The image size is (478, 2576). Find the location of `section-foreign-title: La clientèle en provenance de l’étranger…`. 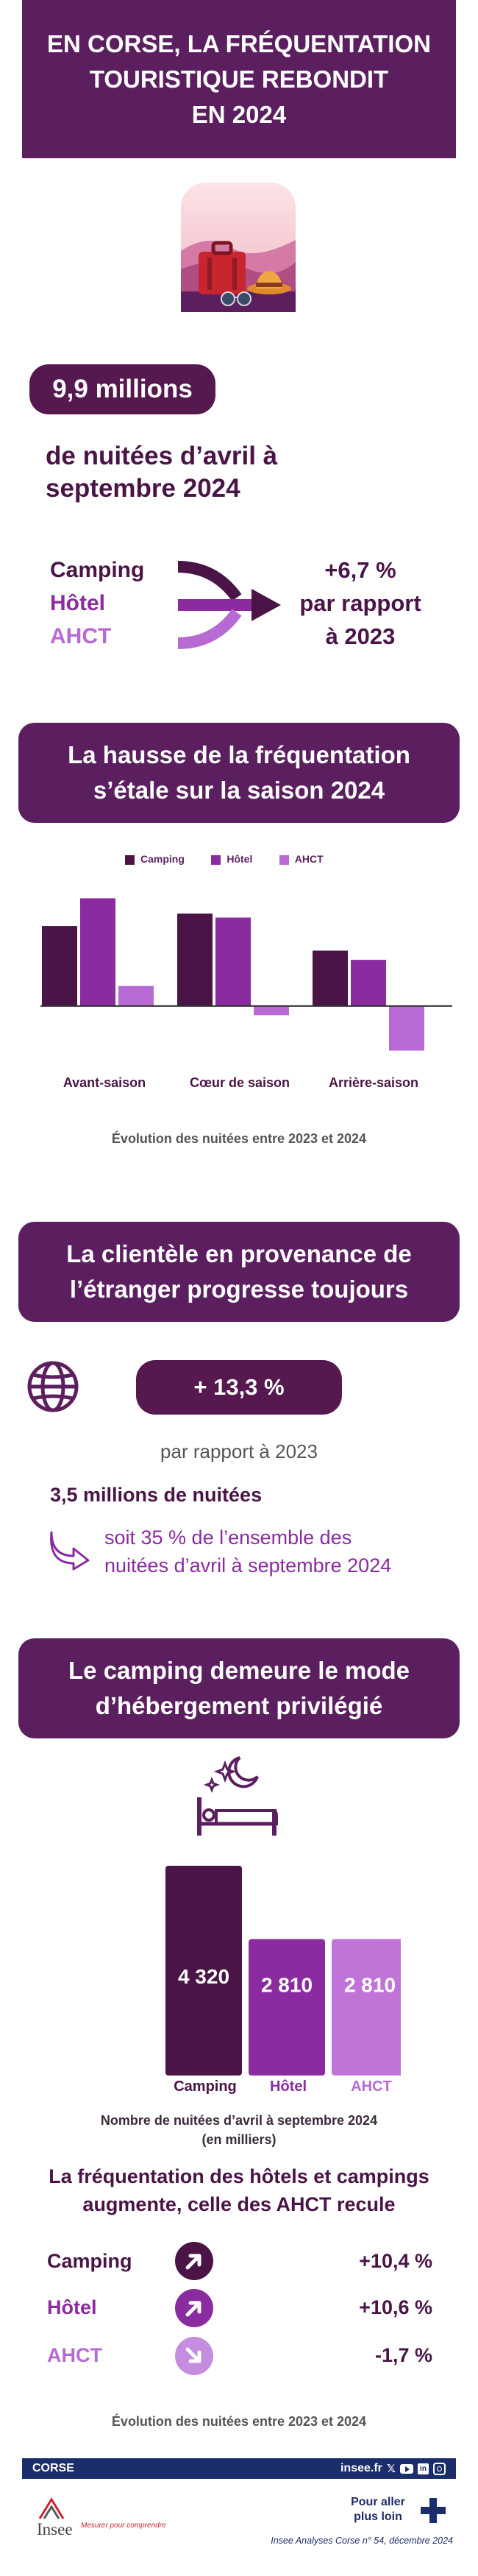

section-foreign-title: La clientèle en provenance de l’étranger… is located at coordinates (239, 1272).